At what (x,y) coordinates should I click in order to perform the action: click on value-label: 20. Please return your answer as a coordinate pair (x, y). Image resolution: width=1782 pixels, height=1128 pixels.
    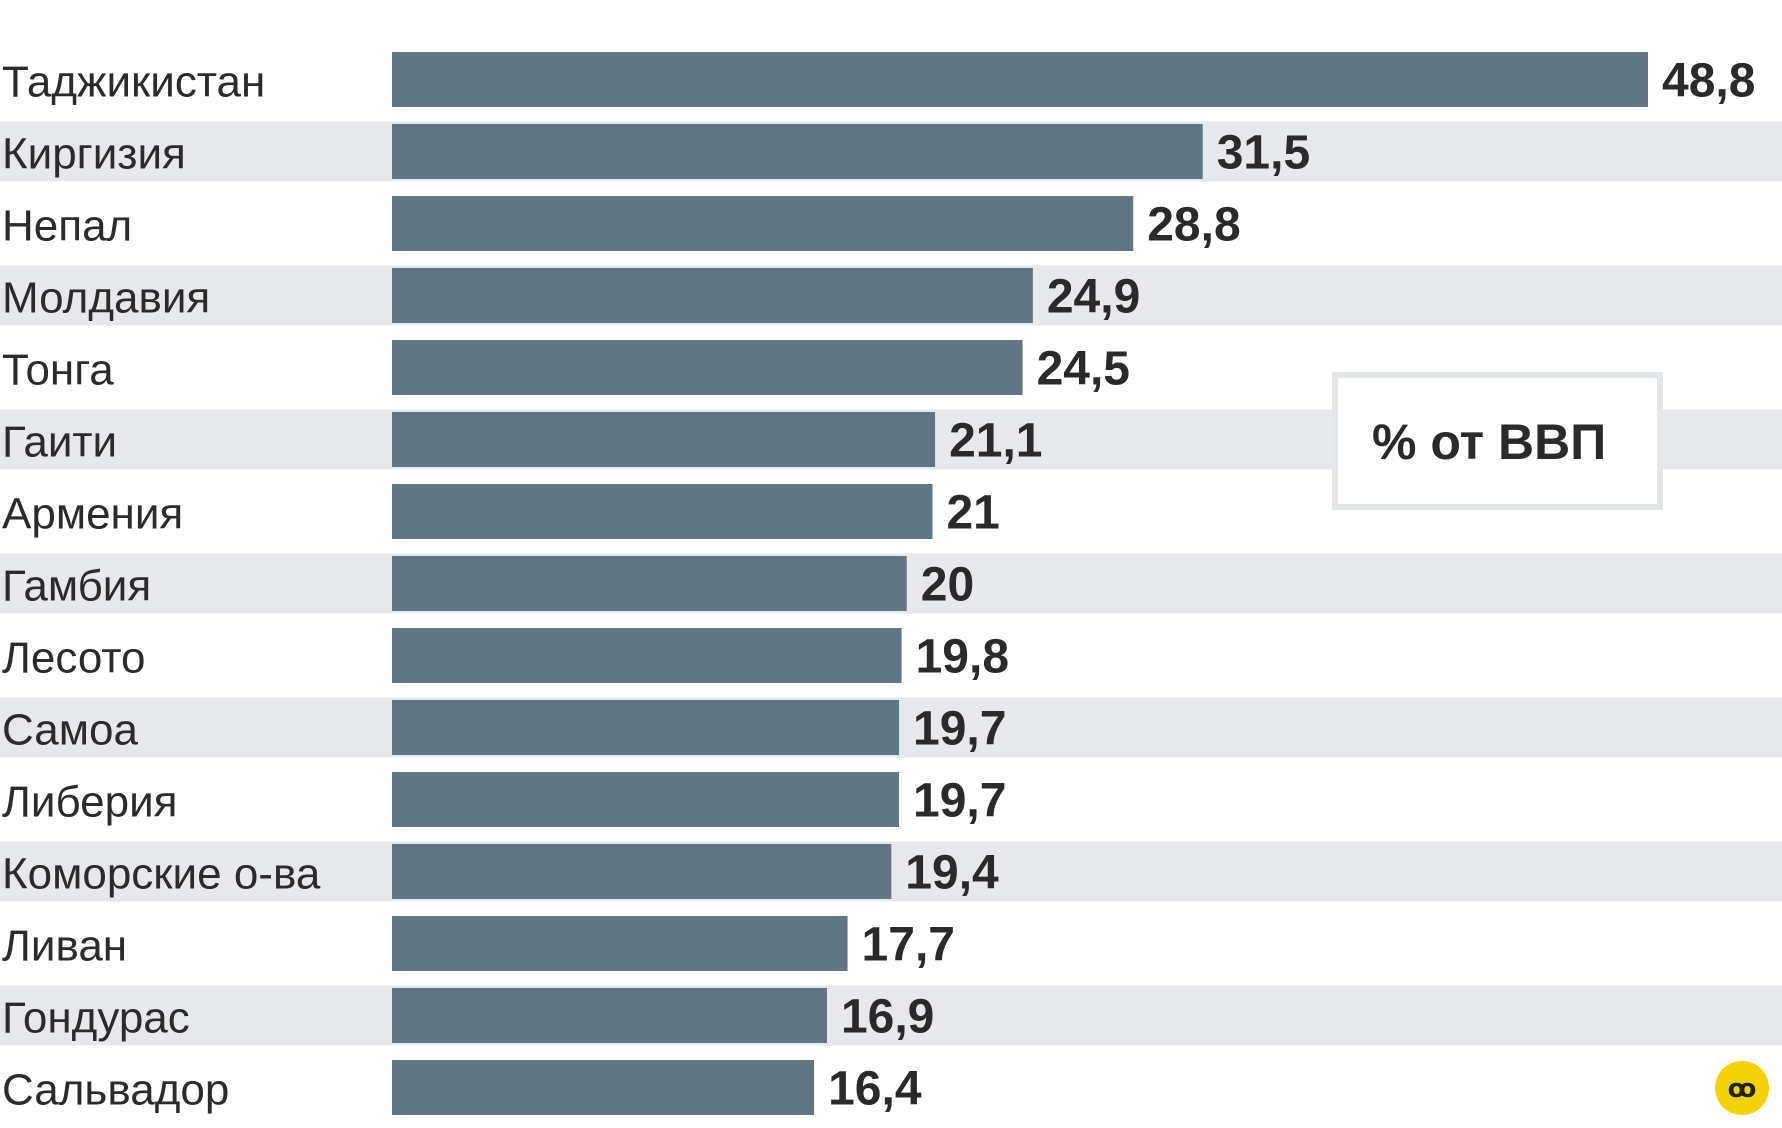
    Looking at the image, I should click on (947, 585).